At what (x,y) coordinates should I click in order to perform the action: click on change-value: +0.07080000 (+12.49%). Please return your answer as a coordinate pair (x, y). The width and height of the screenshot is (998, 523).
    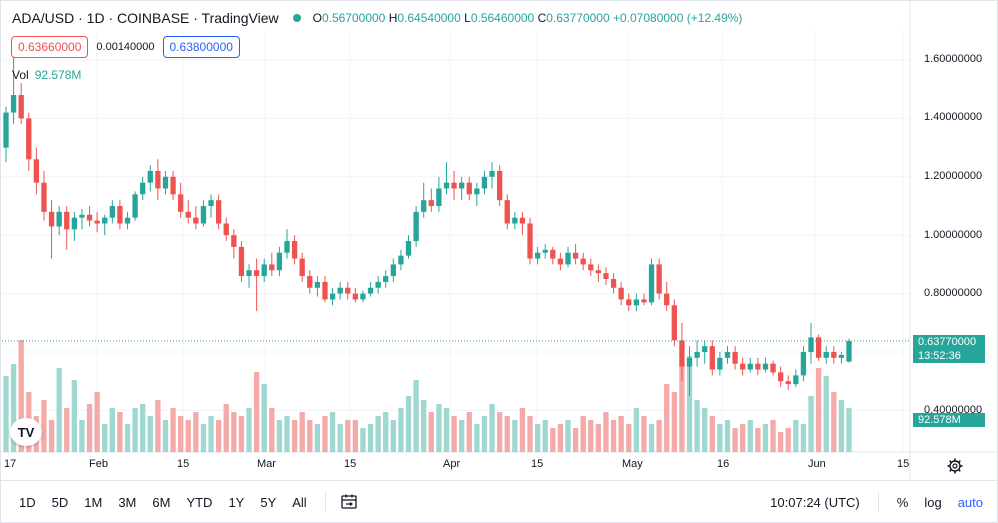
    Looking at the image, I should click on (677, 18).